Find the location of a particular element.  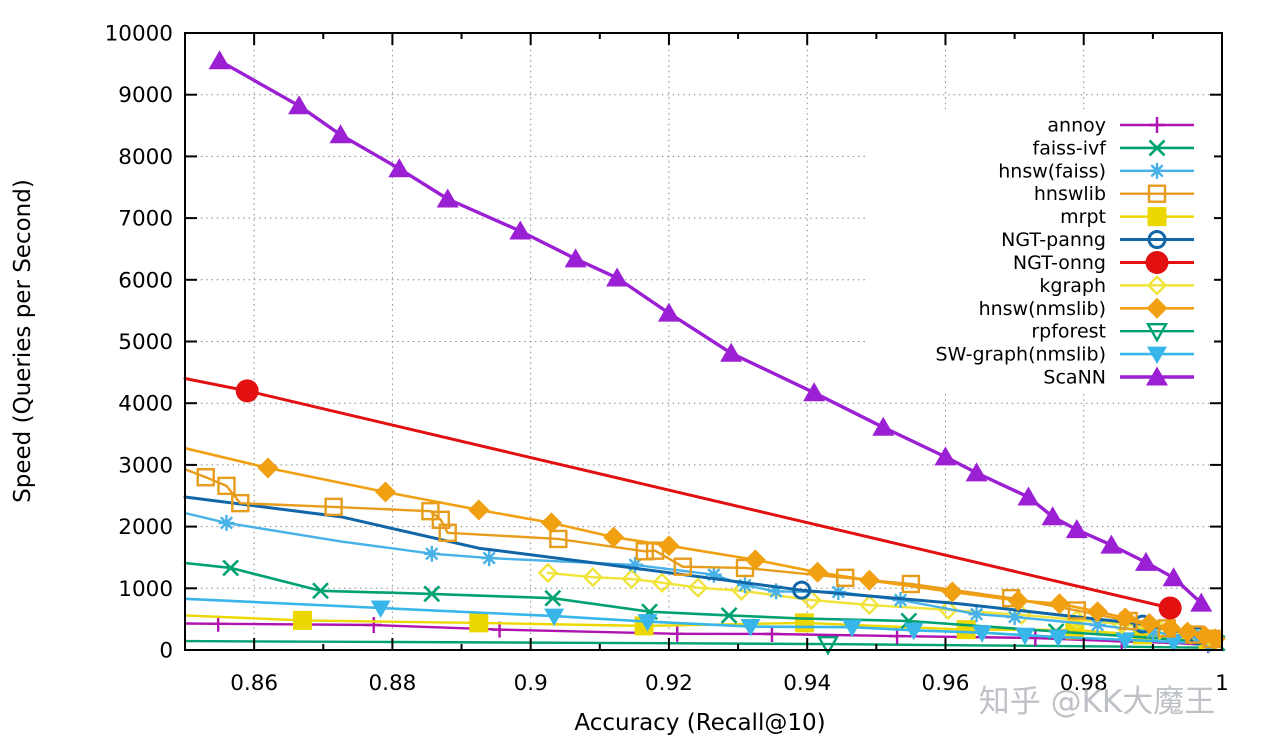

legend-item-hnswlib: hnswlib is located at coordinates (1114, 194).